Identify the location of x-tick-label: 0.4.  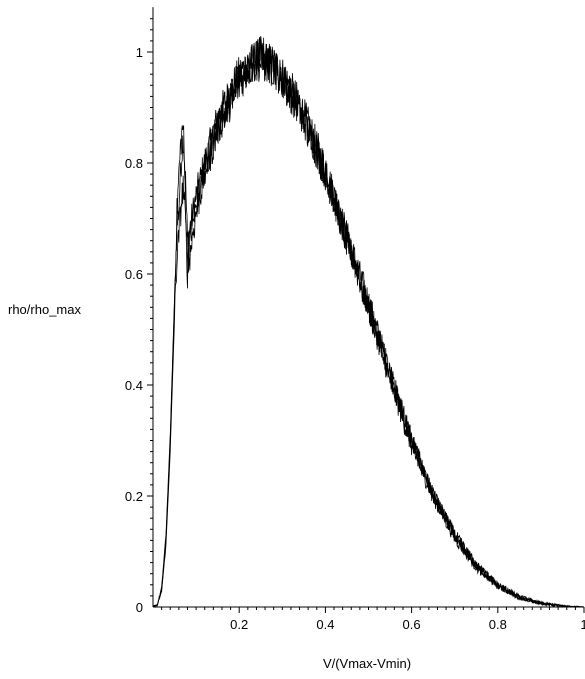
(325, 624).